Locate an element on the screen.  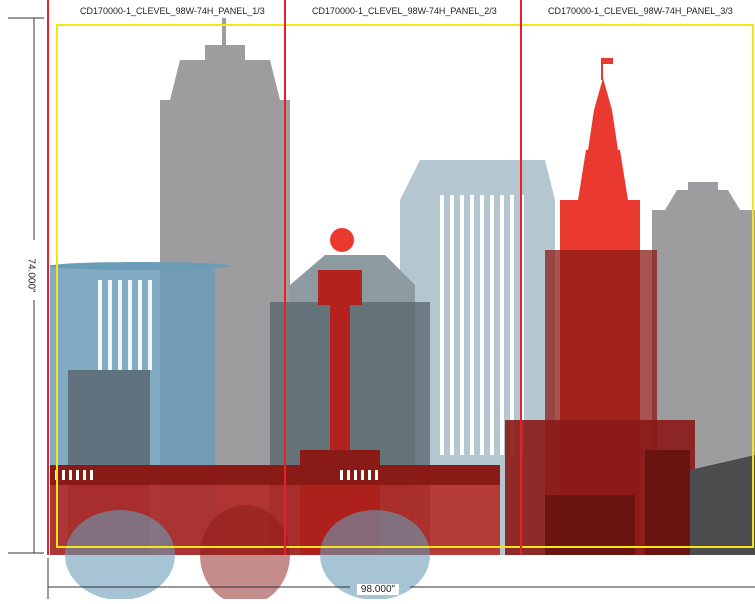
width-dimension-line is located at coordinates (401, 578).